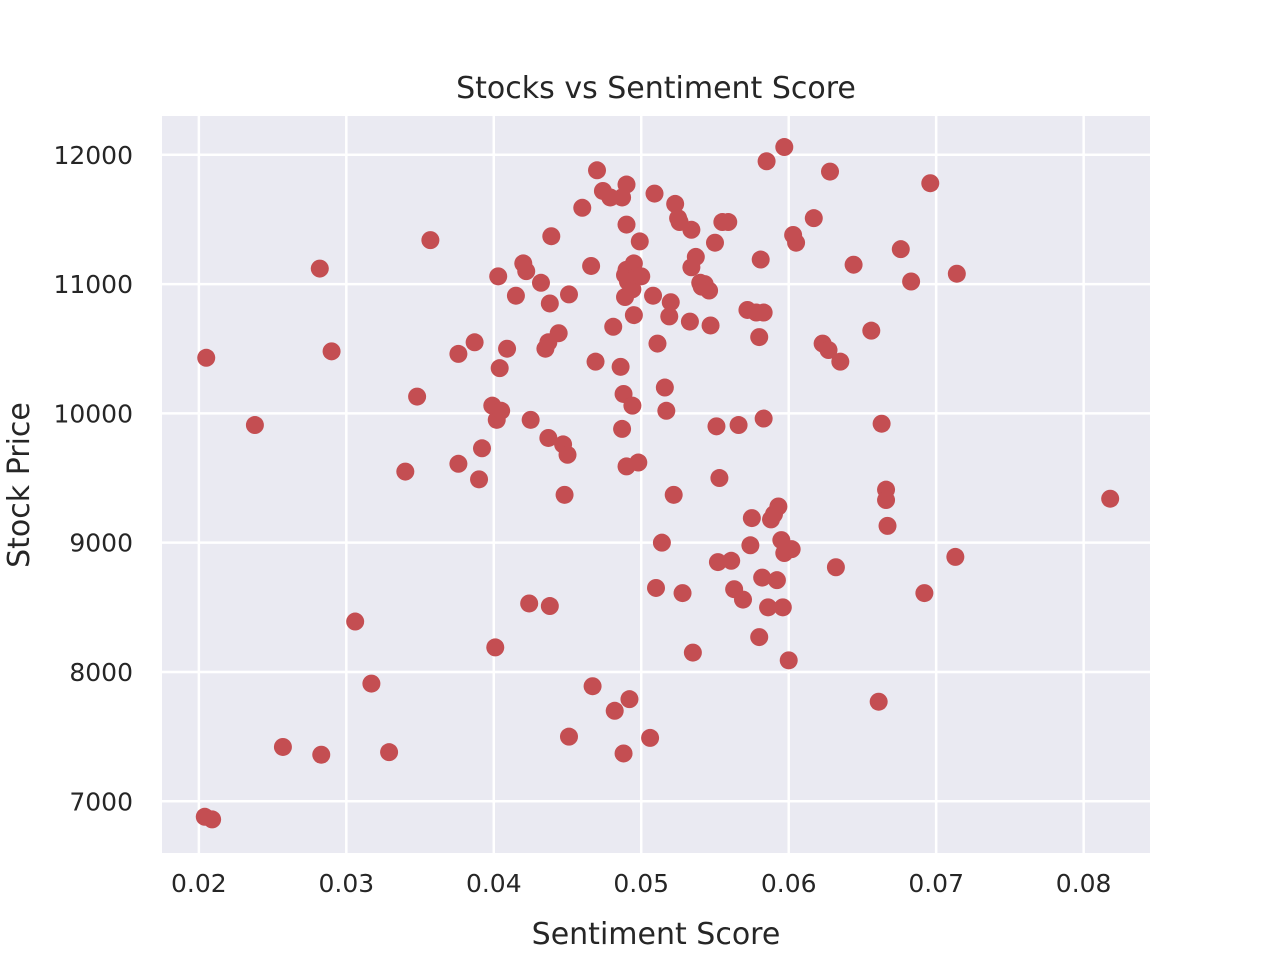 The image size is (1280, 960). What do you see at coordinates (199, 883) in the screenshot?
I see `x-tick-label: 0.02` at bounding box center [199, 883].